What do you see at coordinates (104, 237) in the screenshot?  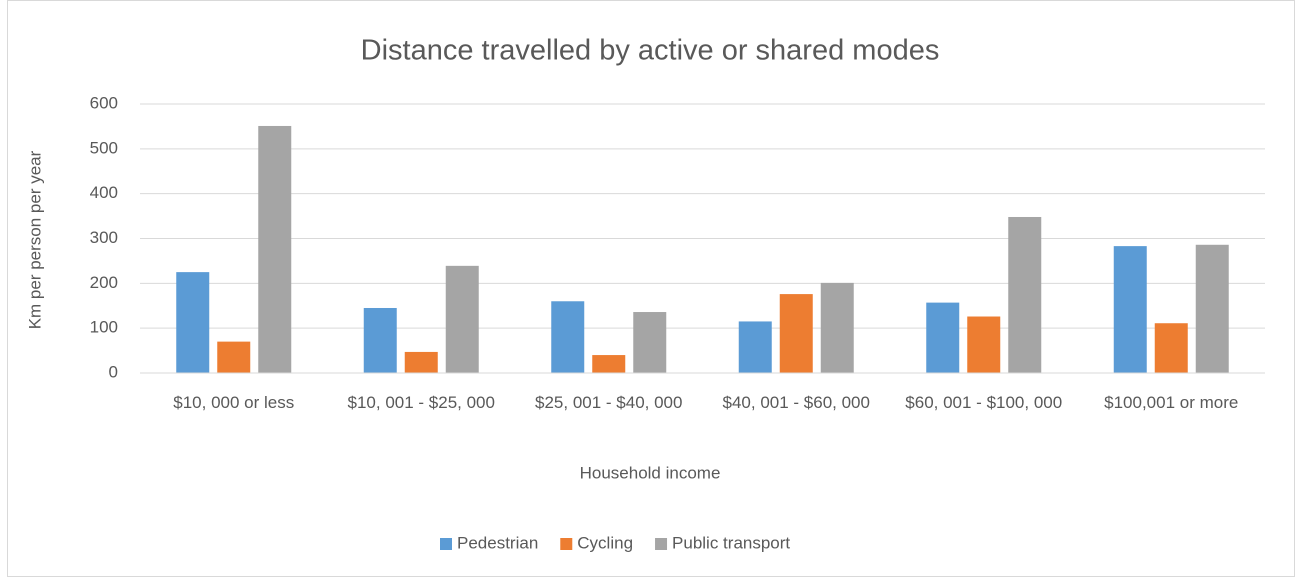 I see `y-tick-label: 300` at bounding box center [104, 237].